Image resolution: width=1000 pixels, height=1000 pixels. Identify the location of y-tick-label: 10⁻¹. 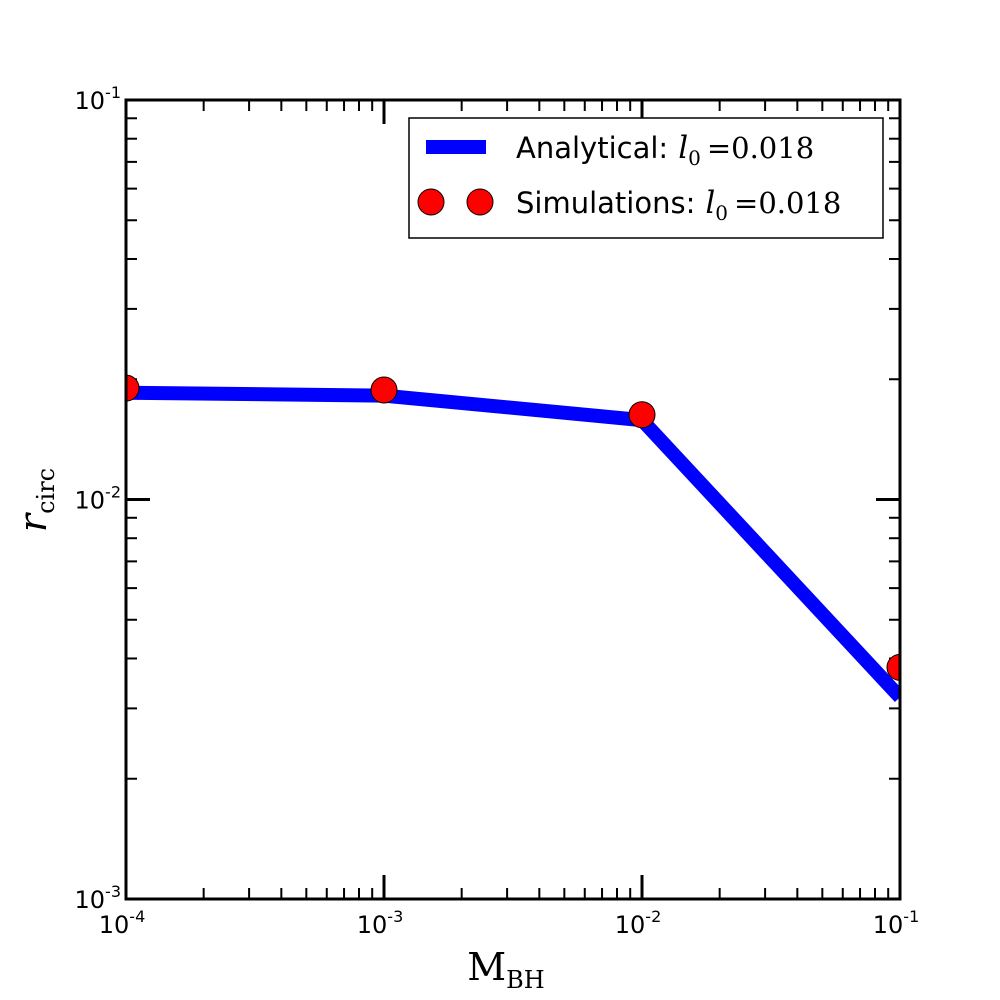
(98, 99).